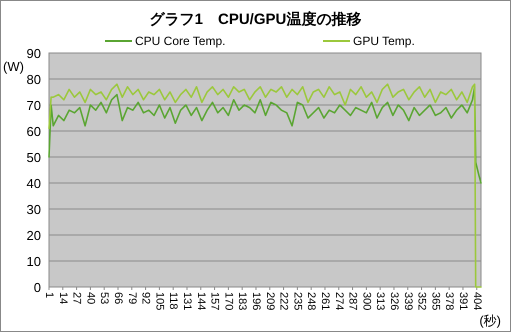 This screenshot has height=332, width=511. What do you see at coordinates (214, 301) in the screenshot?
I see `x-tick-label: 157` at bounding box center [214, 301].